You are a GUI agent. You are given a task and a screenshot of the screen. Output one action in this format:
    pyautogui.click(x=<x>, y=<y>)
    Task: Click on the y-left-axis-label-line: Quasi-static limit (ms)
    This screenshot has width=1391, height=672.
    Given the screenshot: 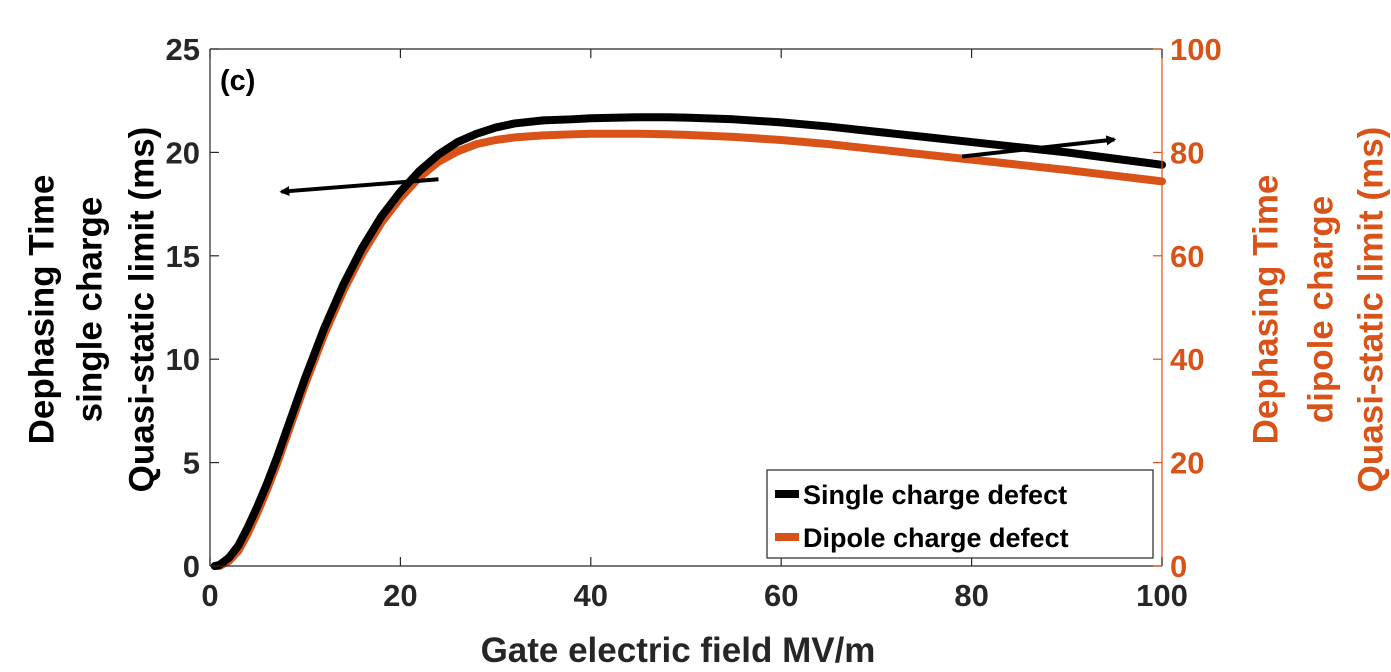 What is the action you would take?
    pyautogui.click(x=142, y=310)
    